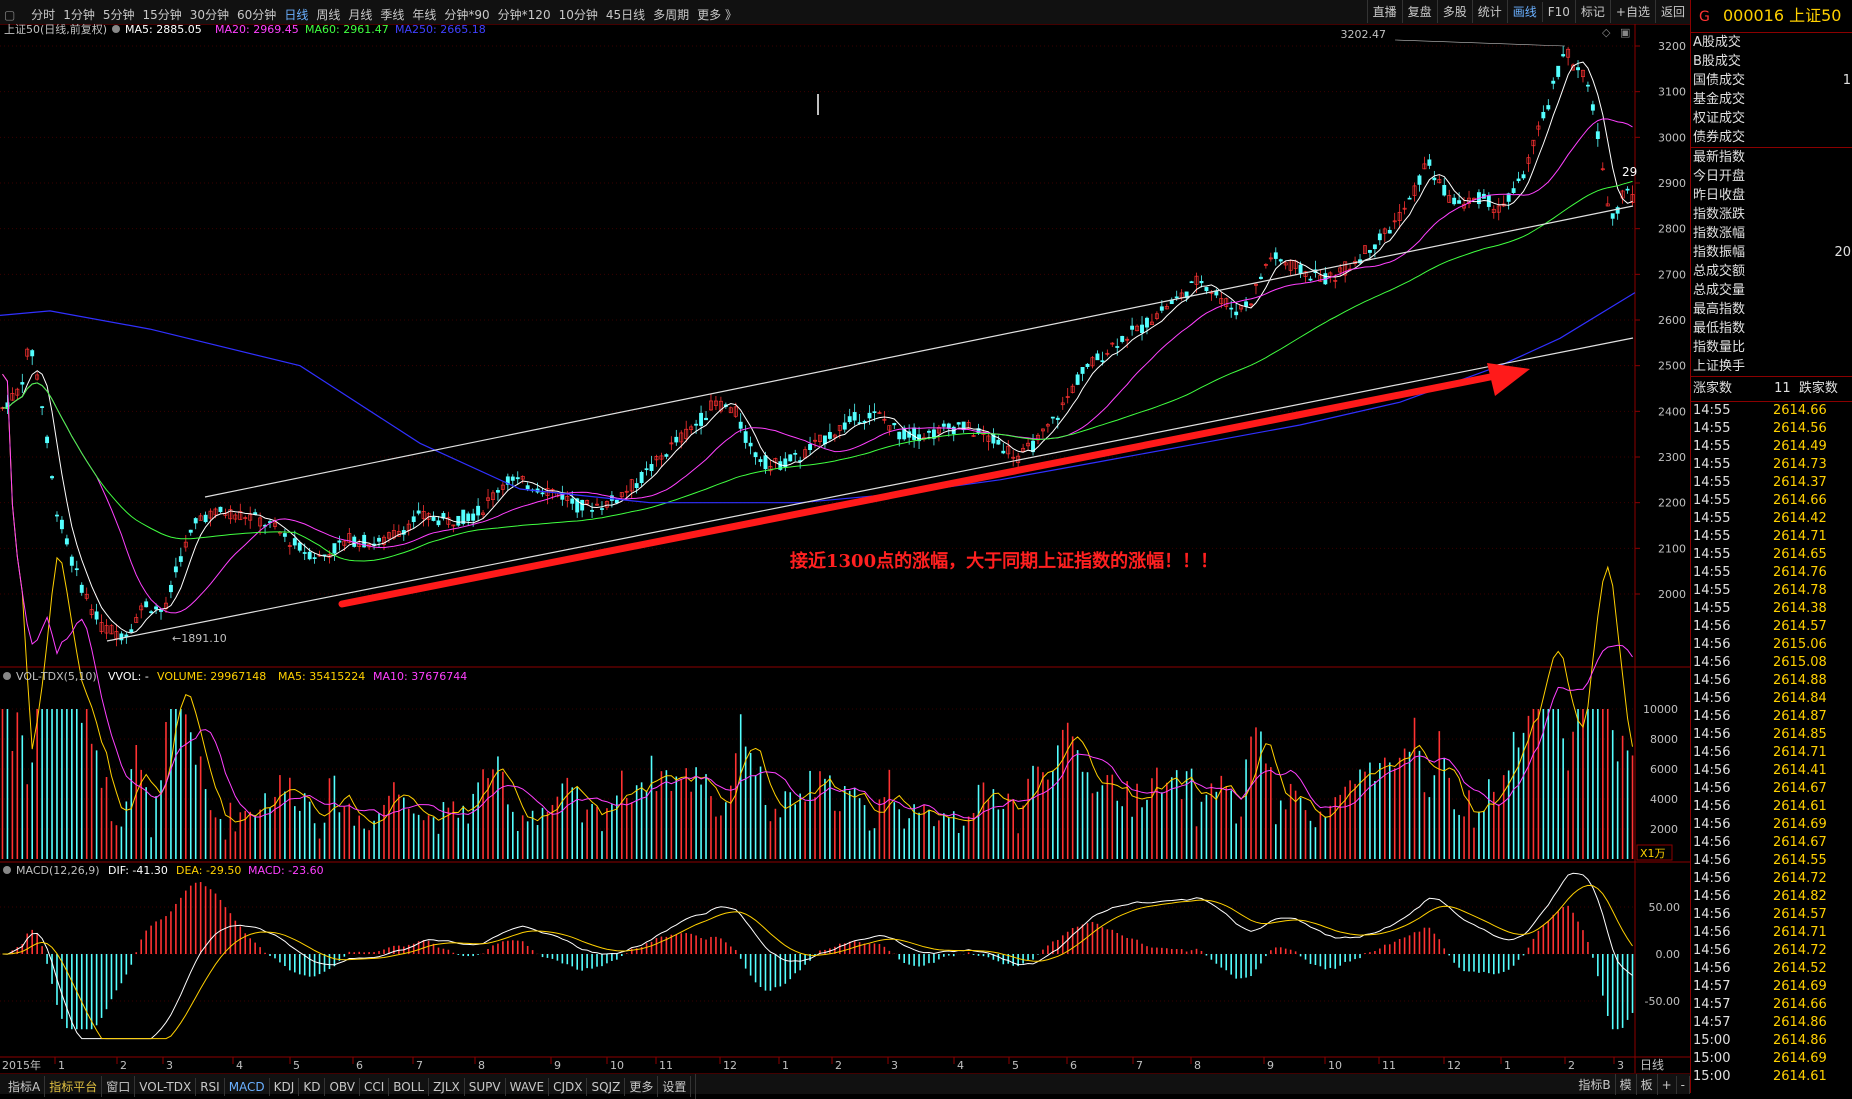 The width and height of the screenshot is (1852, 1099). I want to click on period-tab-4: 30分钟, so click(209, 15).